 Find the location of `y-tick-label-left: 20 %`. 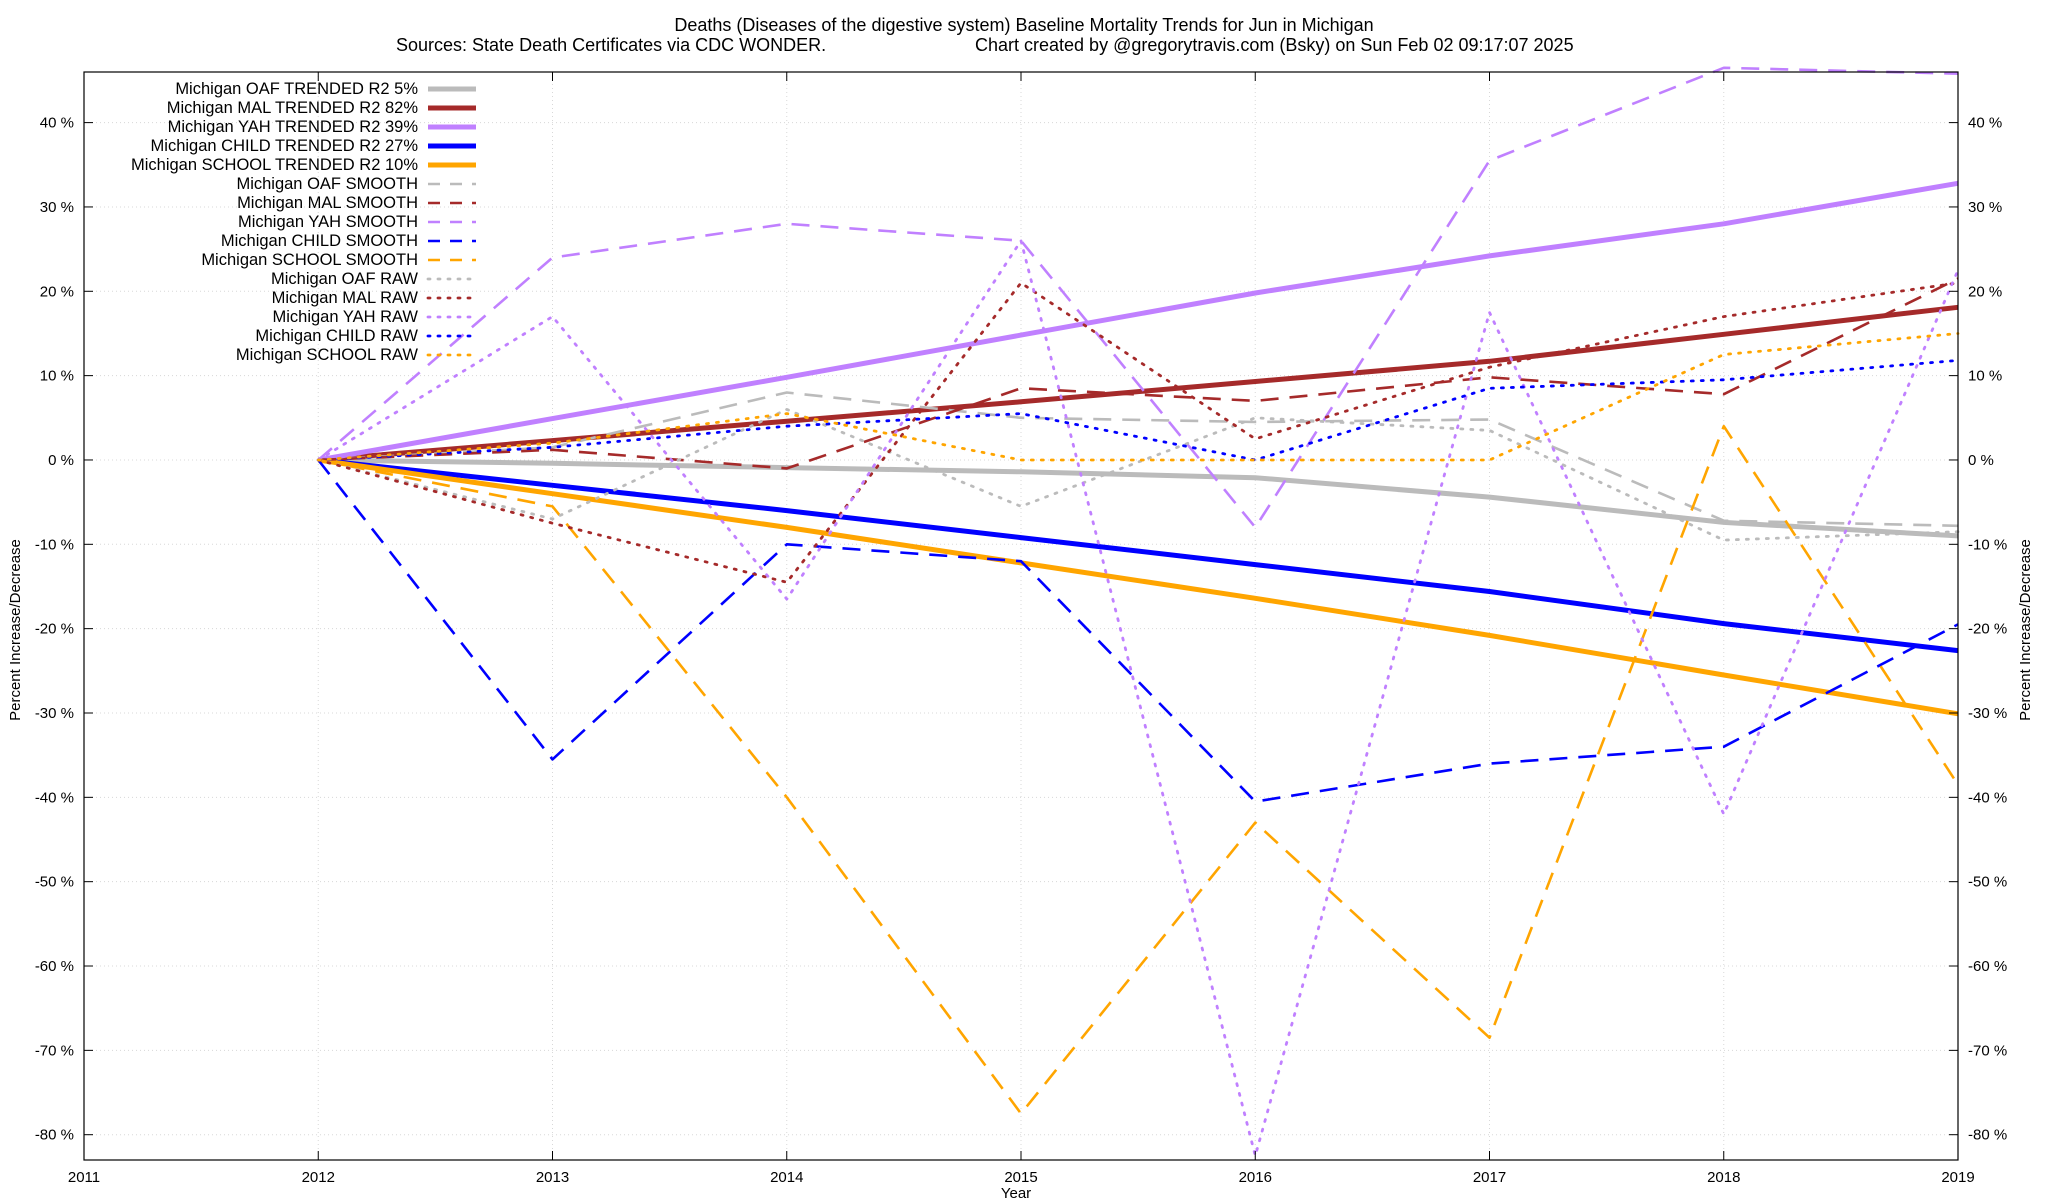

y-tick-label-left: 20 % is located at coordinates (57, 291).